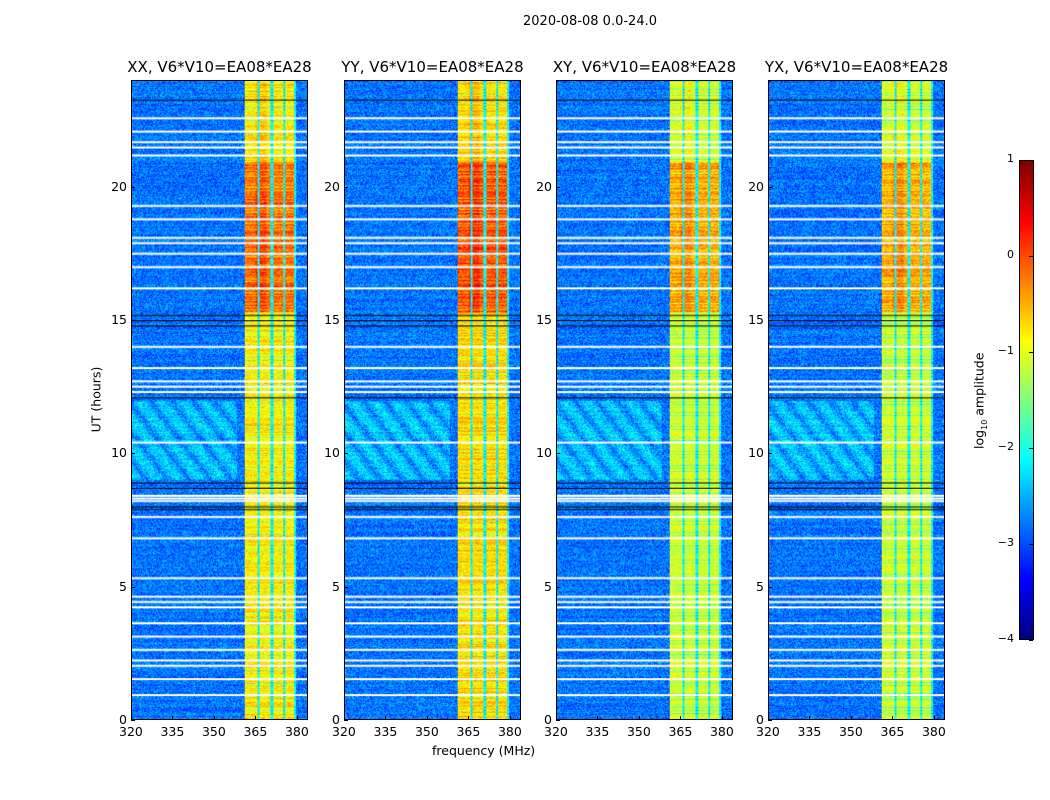 Image resolution: width=1050 pixels, height=800 pixels. I want to click on colorbar-tick-label: 1, so click(1010, 158).